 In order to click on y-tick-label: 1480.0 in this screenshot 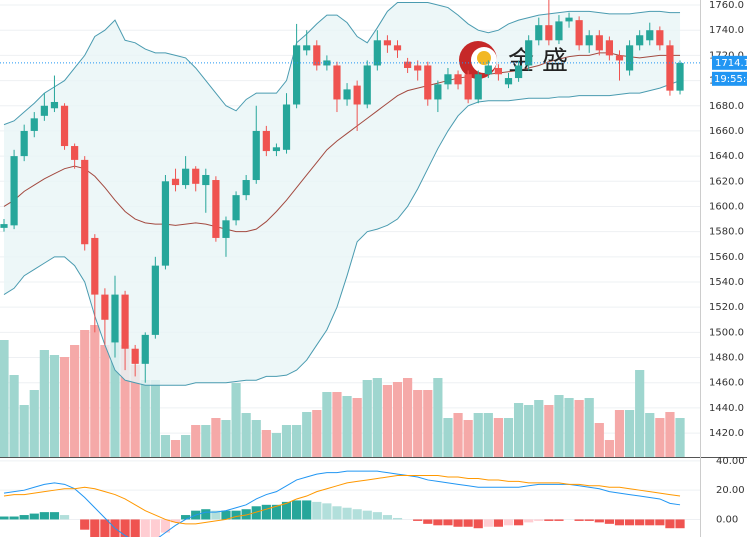, I will do `click(726, 358)`.